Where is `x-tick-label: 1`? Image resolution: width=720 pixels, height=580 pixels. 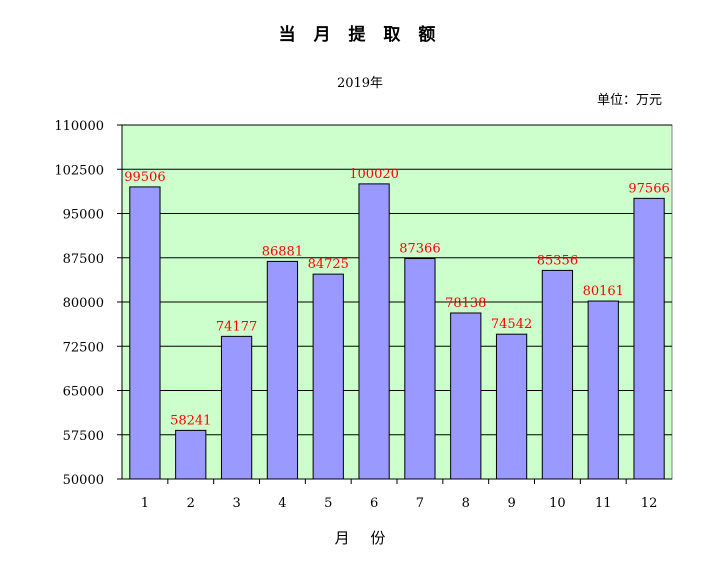 x-tick-label: 1 is located at coordinates (145, 503).